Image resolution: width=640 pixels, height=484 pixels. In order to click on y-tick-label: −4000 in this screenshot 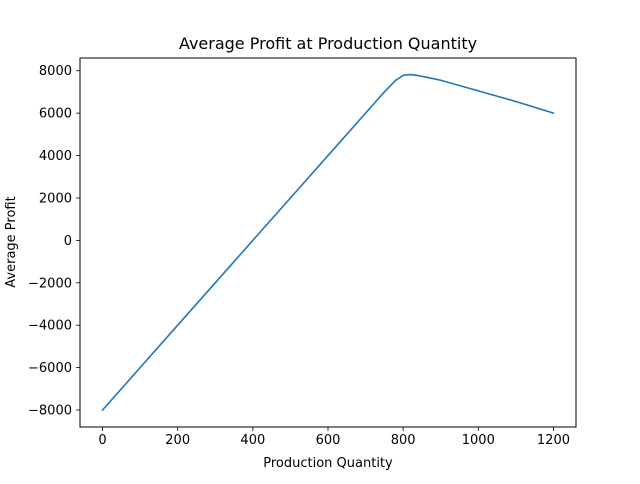, I will do `click(50, 326)`.